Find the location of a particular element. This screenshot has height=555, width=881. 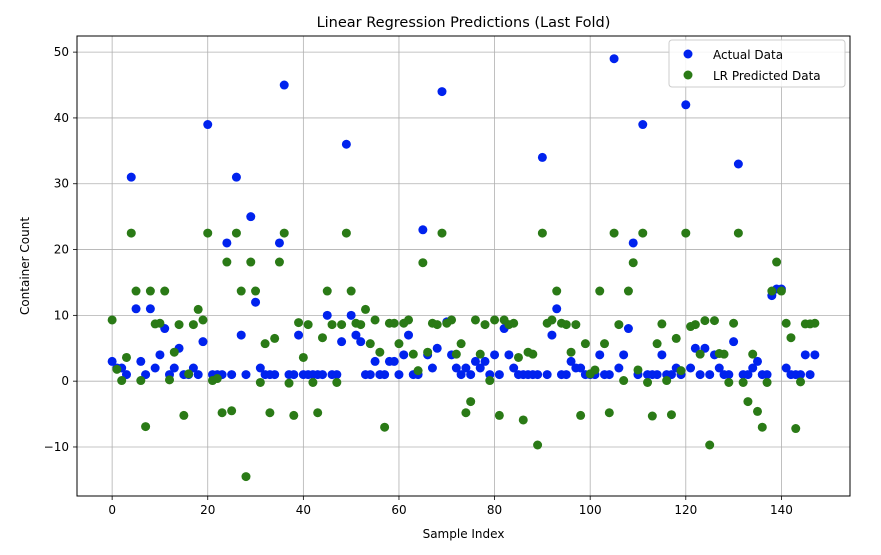

legend-marker-actual is located at coordinates (688, 54).